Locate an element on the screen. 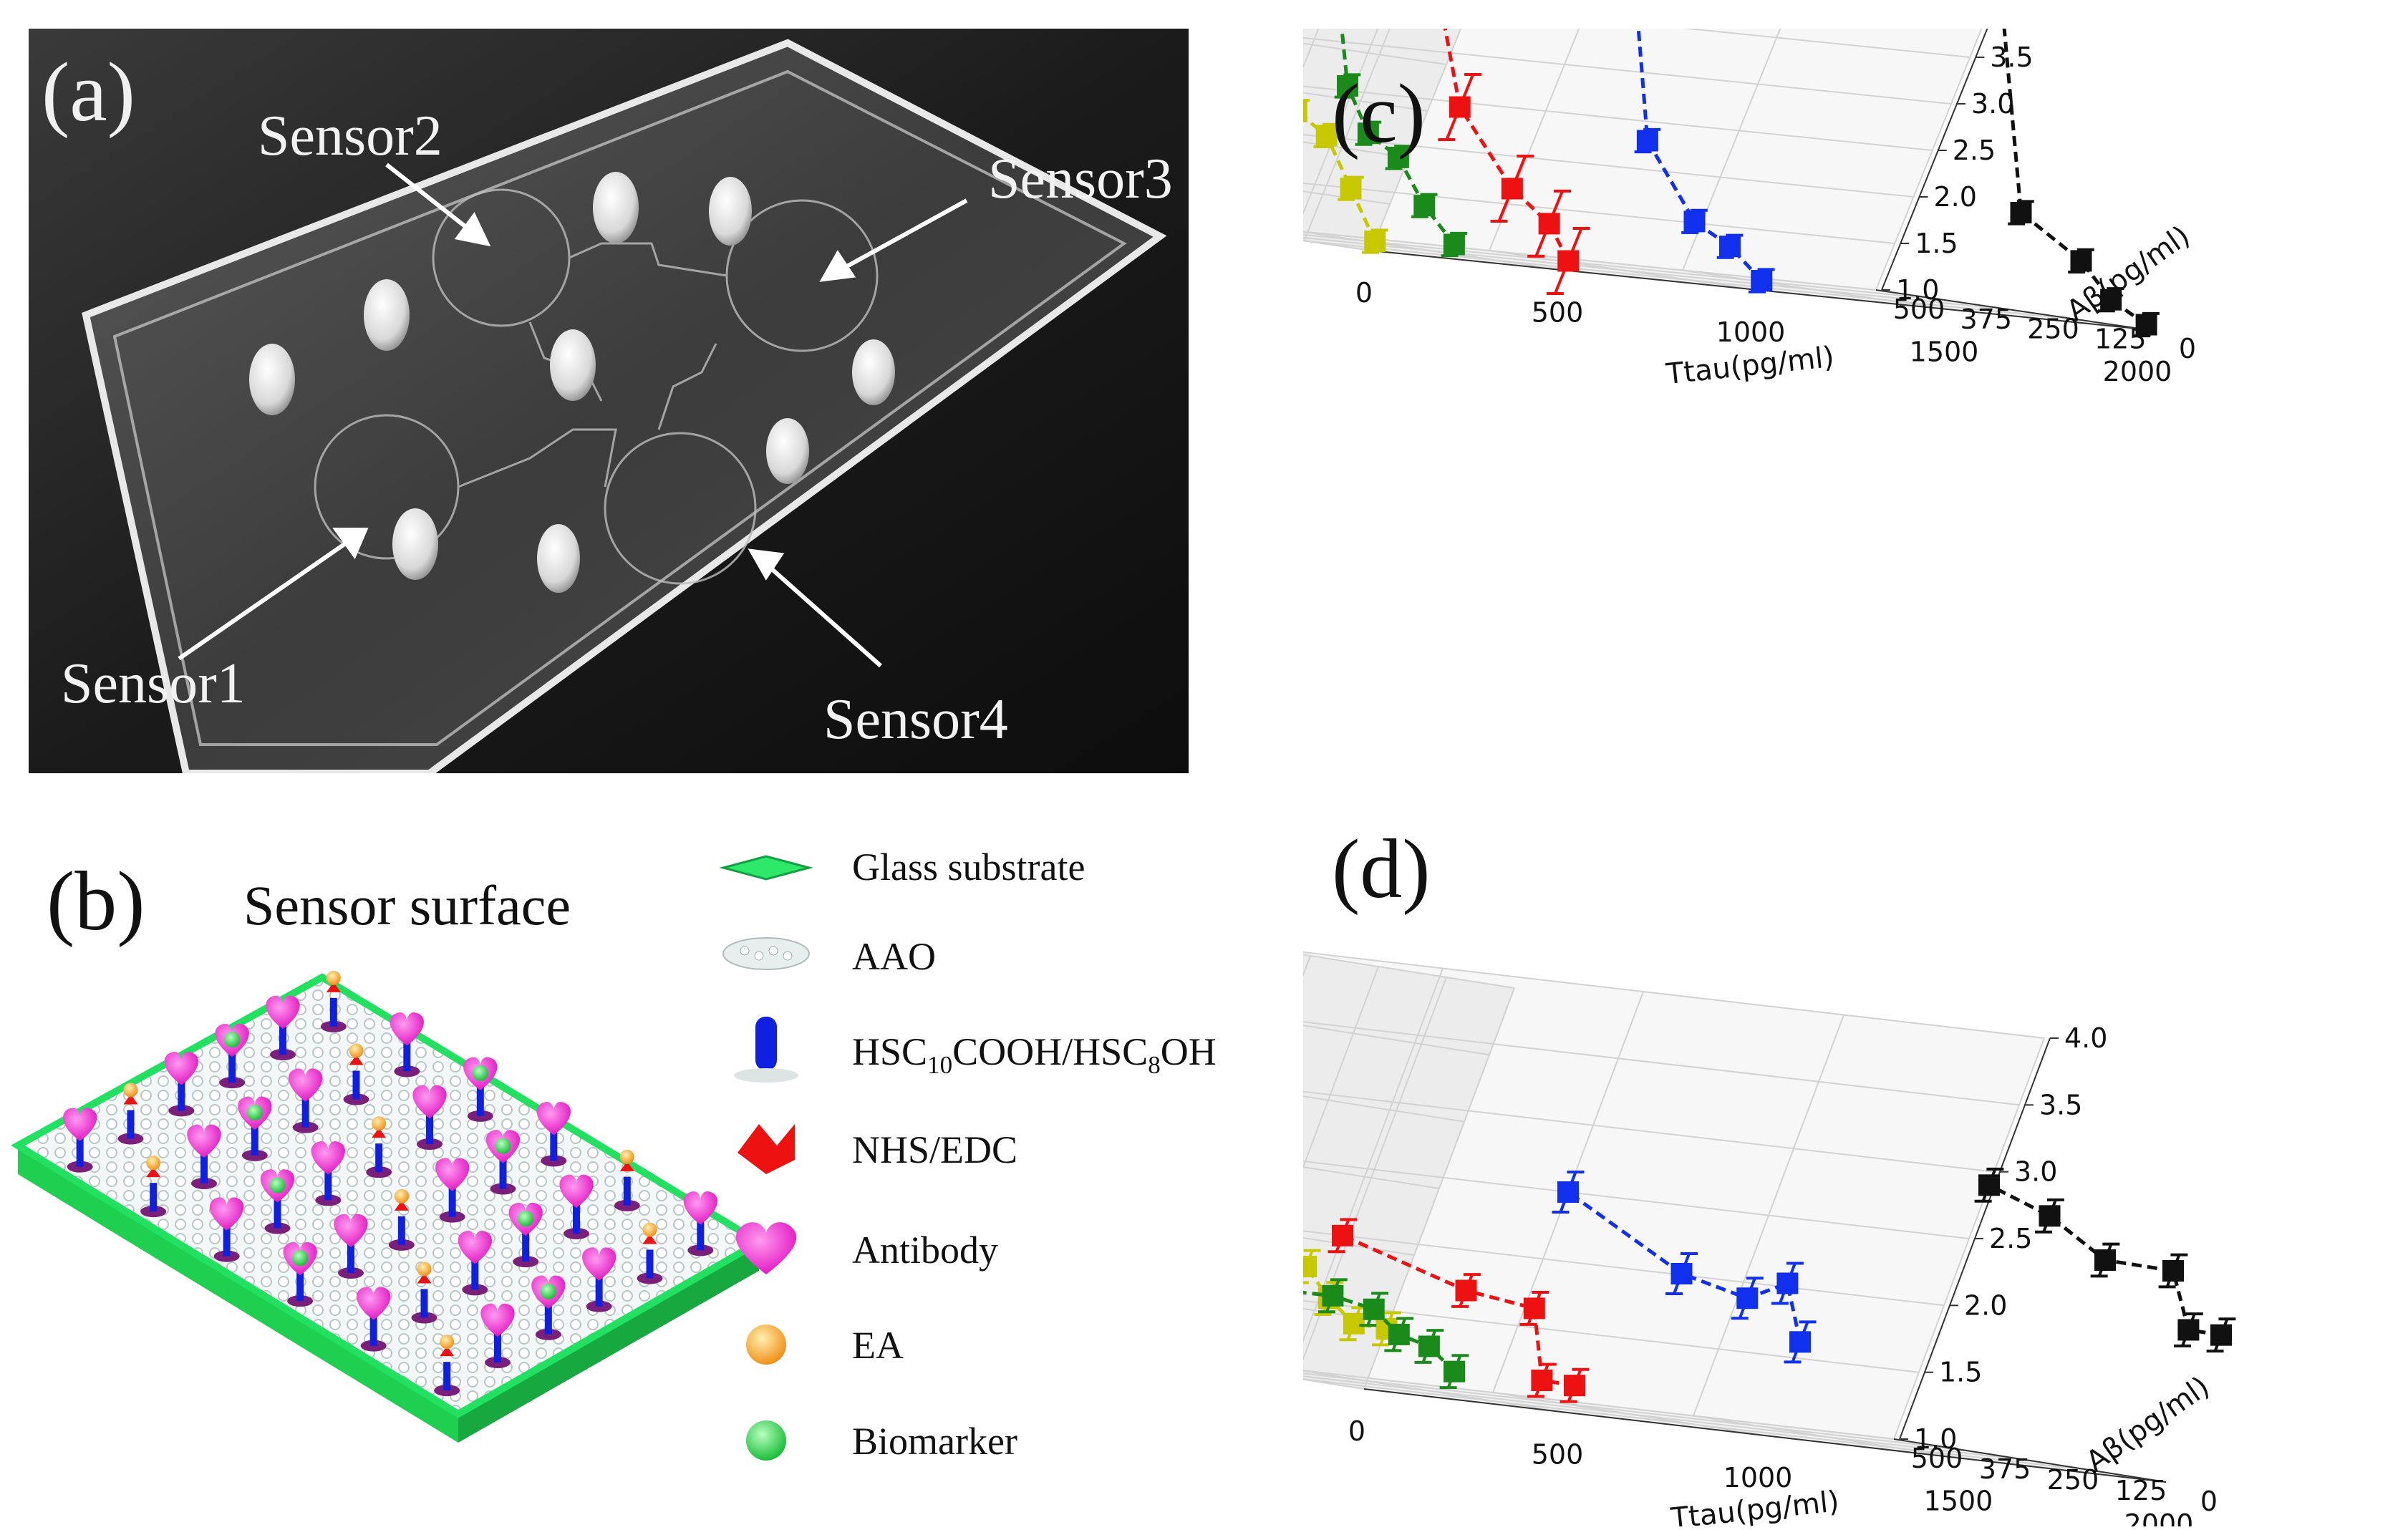  y-tick-label: 0 is located at coordinates (2209, 1501).